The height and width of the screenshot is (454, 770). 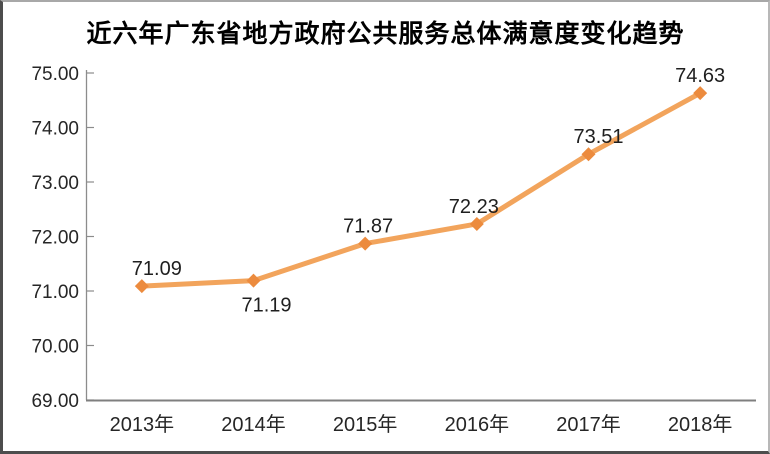 What do you see at coordinates (598, 137) in the screenshot?
I see `data-point-label: 73.51` at bounding box center [598, 137].